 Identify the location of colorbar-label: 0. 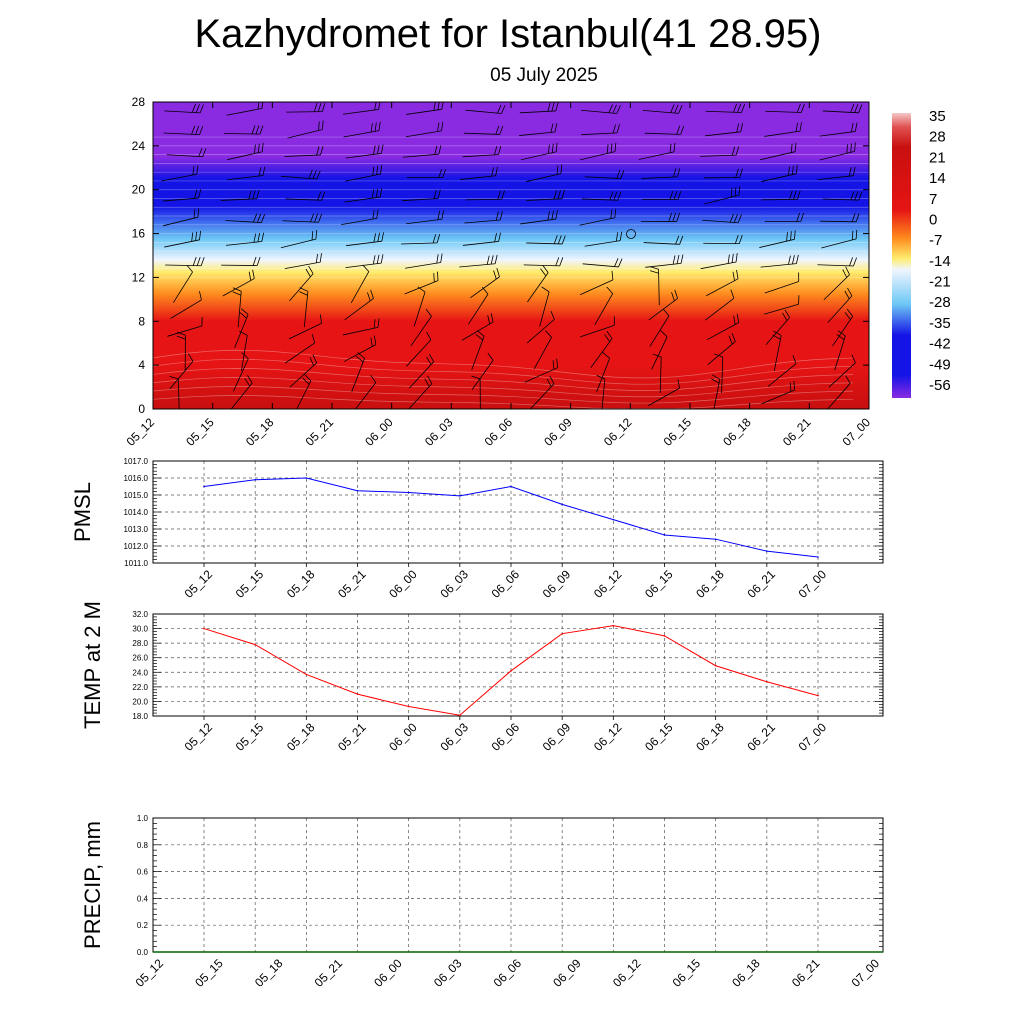
(933, 219).